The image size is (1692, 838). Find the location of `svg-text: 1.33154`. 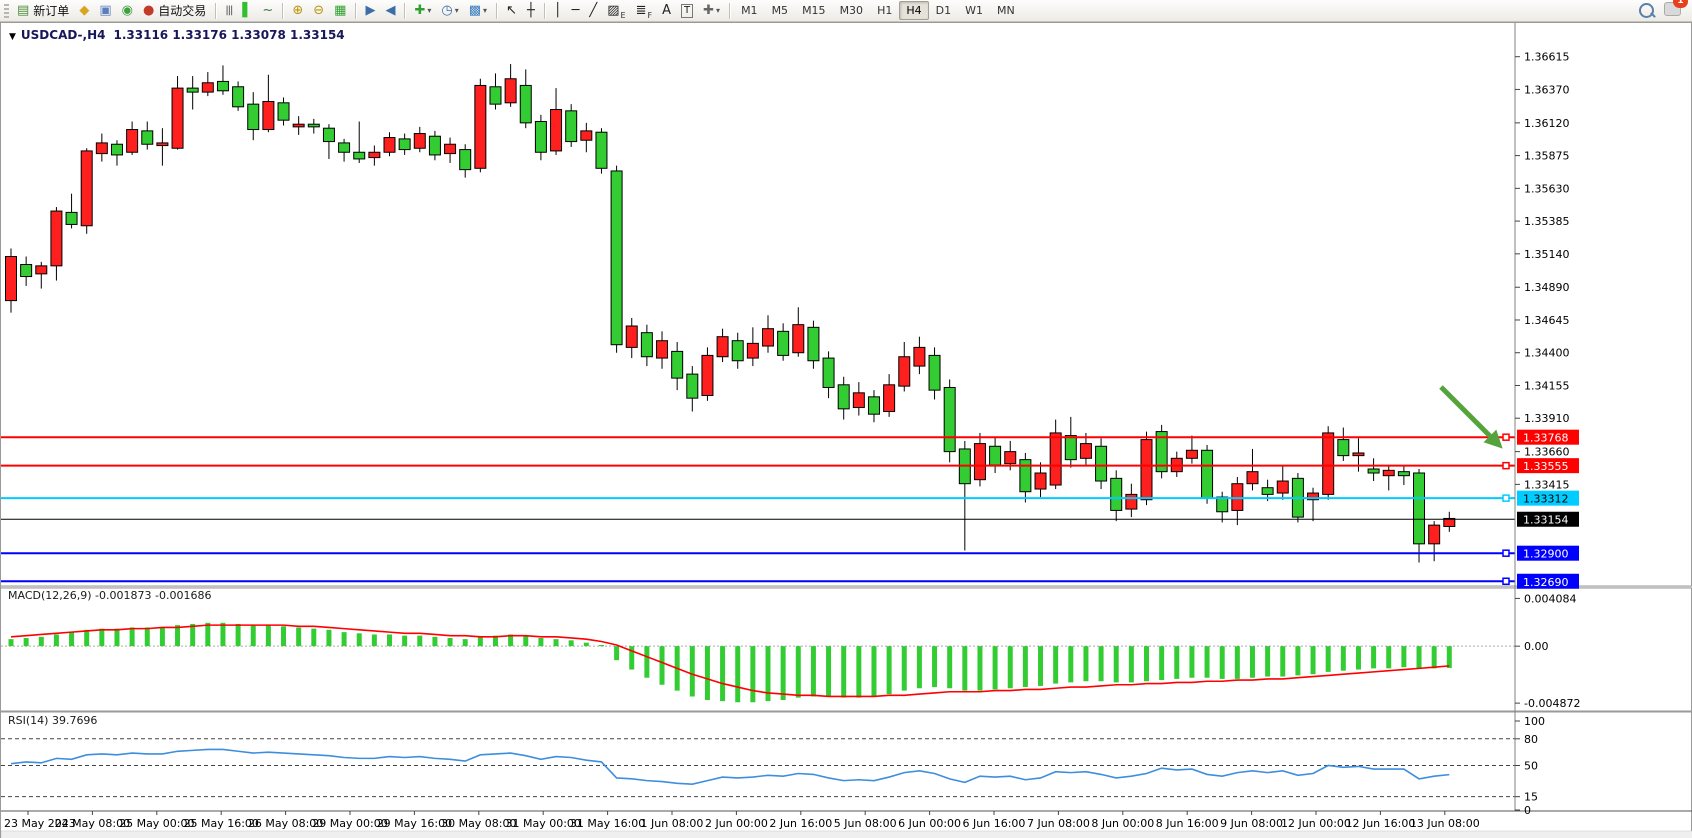

svg-text: 1.33154 is located at coordinates (1546, 520).